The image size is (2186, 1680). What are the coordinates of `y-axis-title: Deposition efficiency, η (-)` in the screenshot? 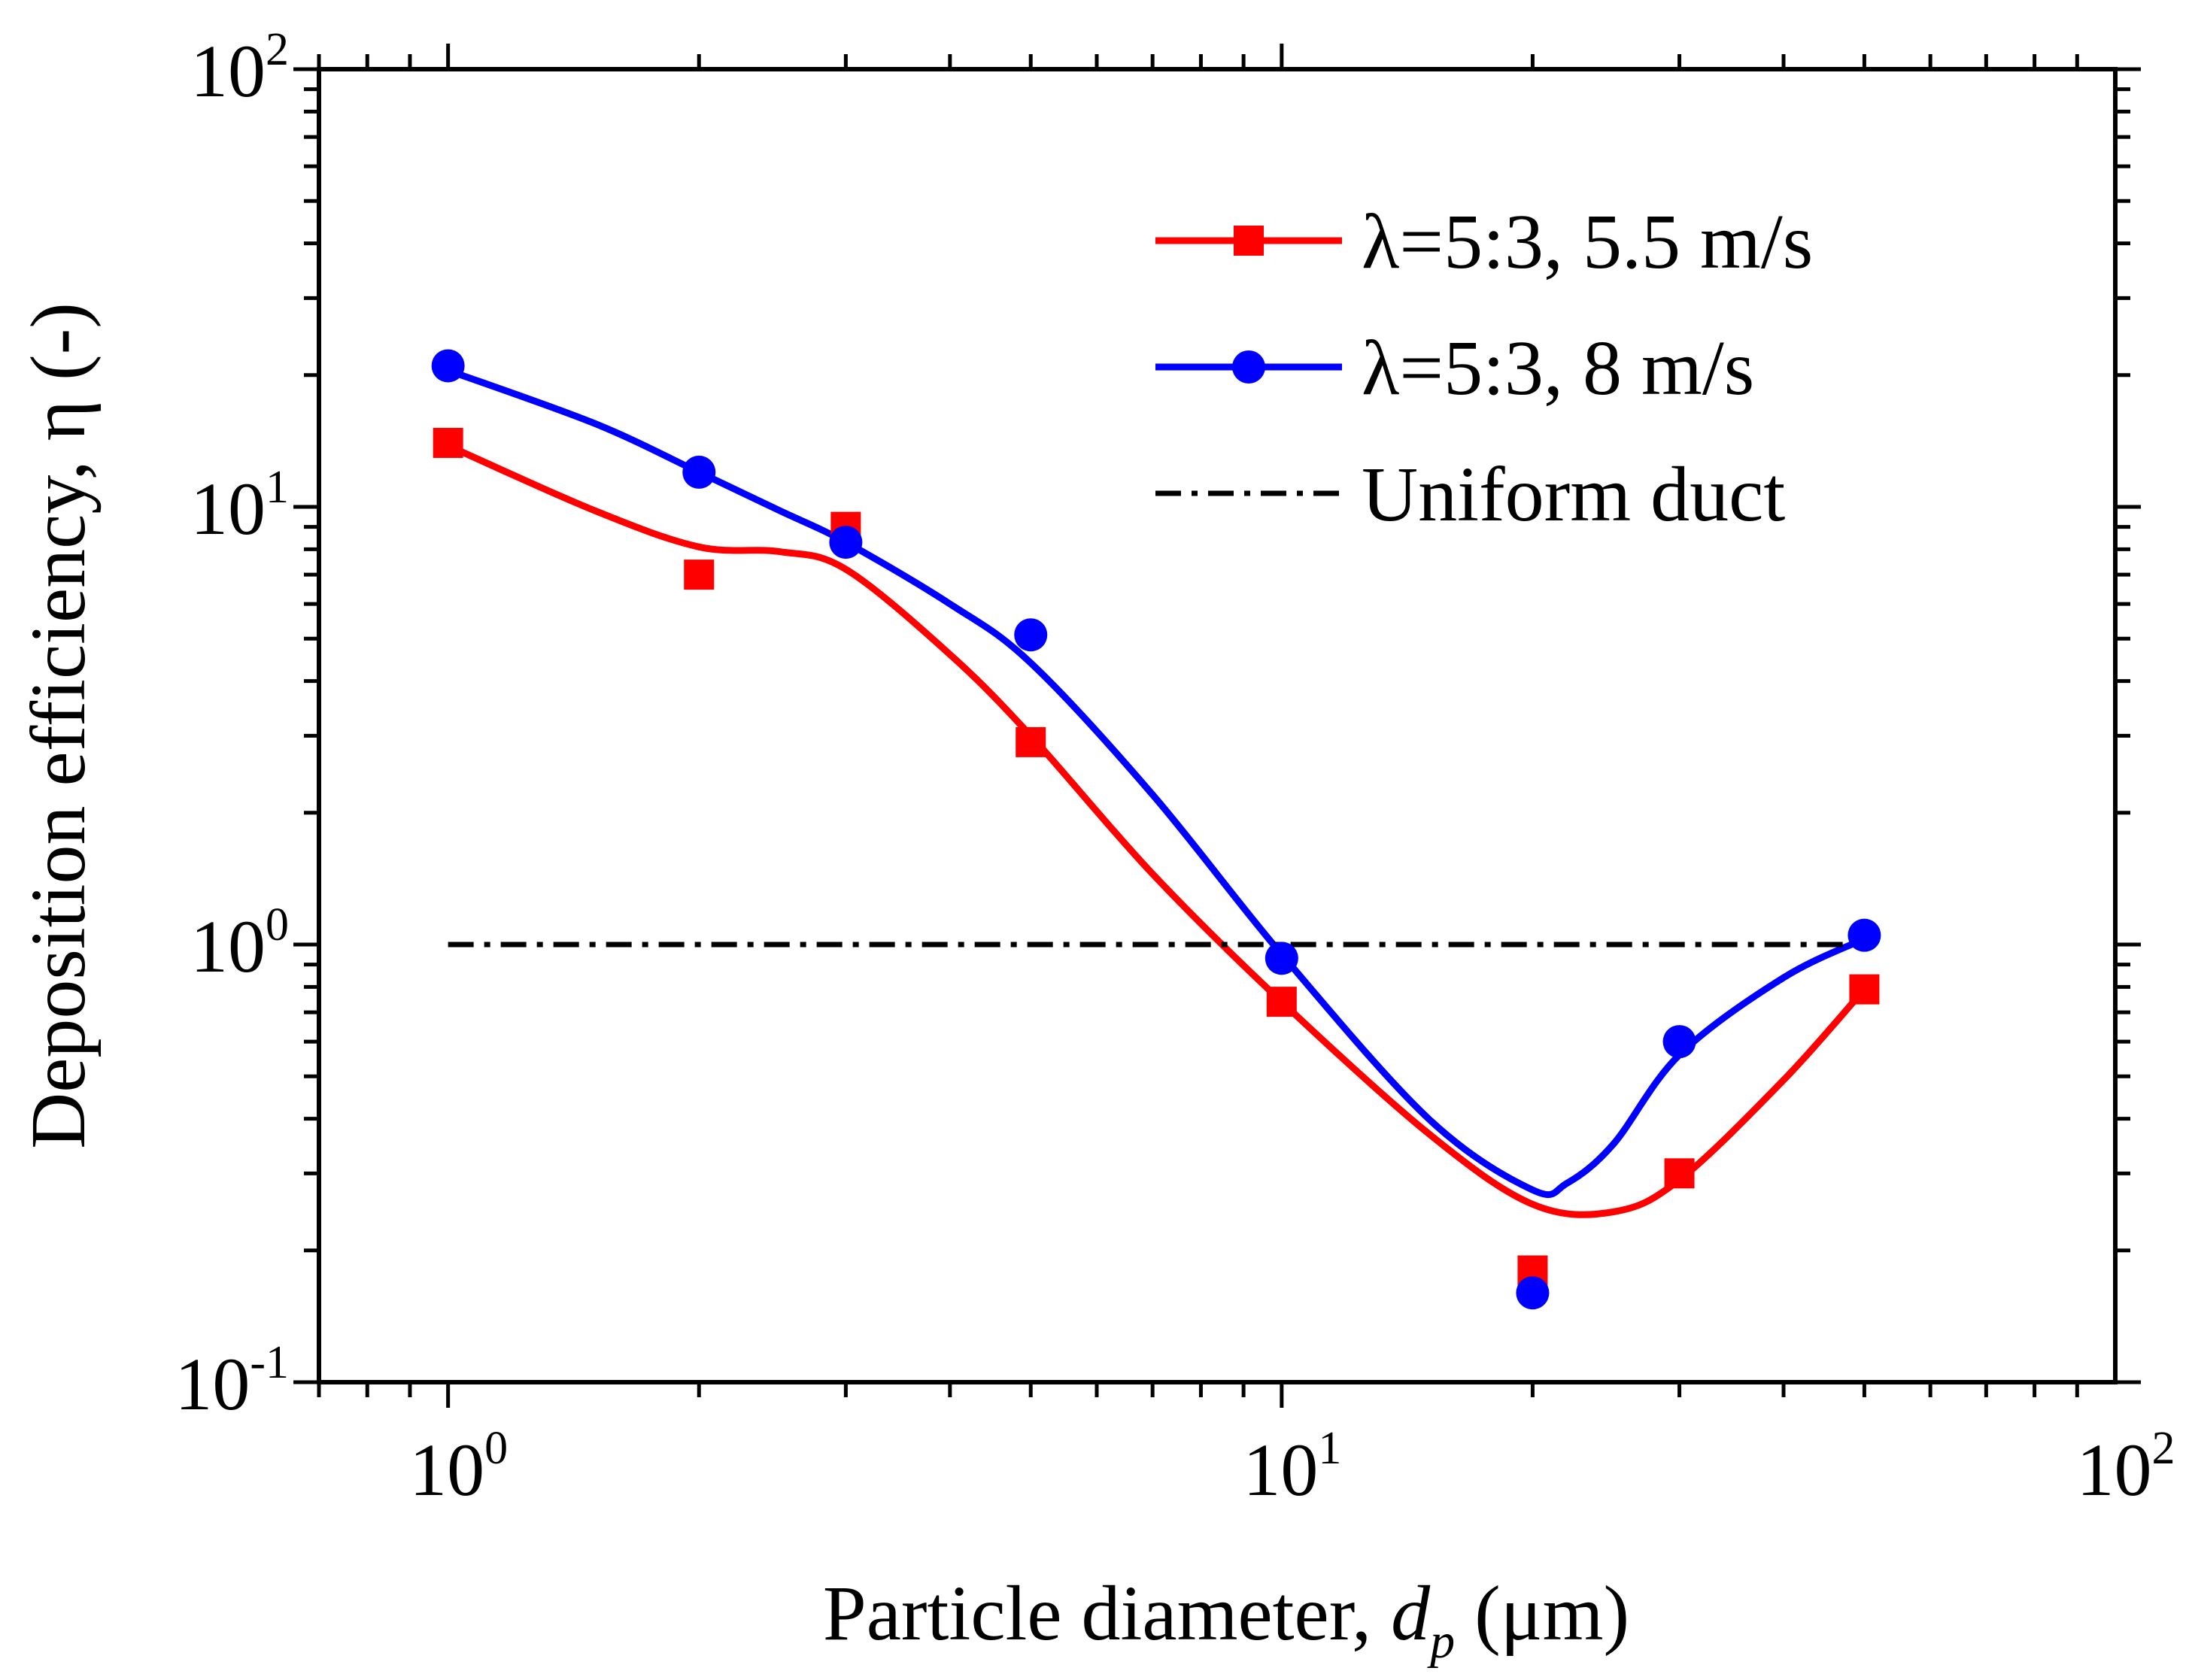 It's located at (58, 725).